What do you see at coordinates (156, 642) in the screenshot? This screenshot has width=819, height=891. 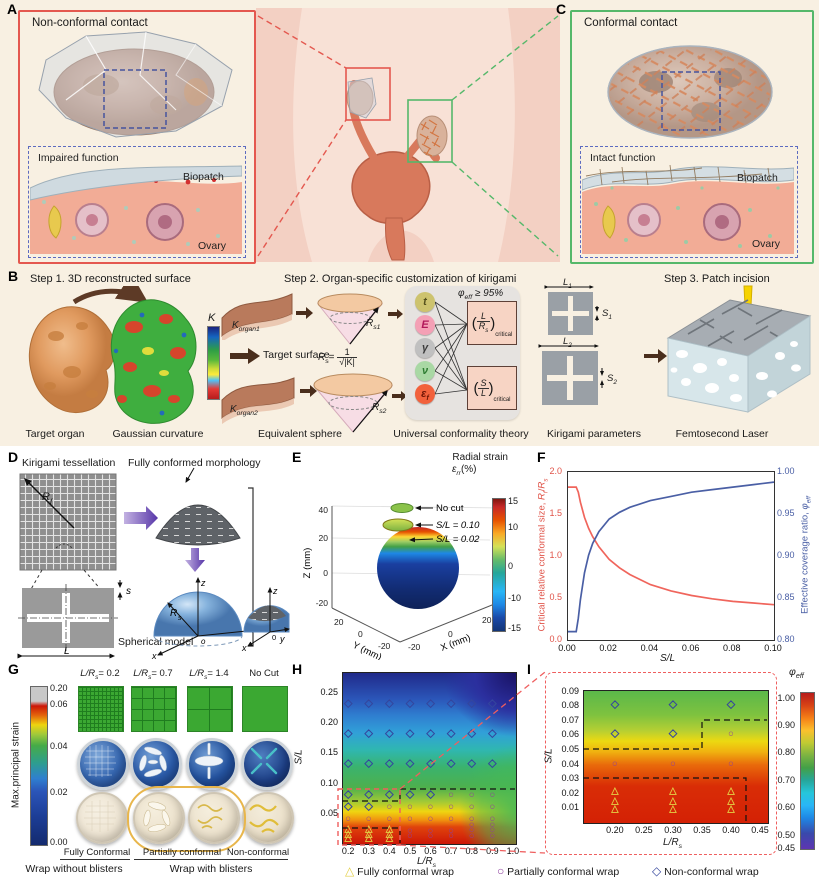 I see `d-title-spherical-model: Spherical model` at bounding box center [156, 642].